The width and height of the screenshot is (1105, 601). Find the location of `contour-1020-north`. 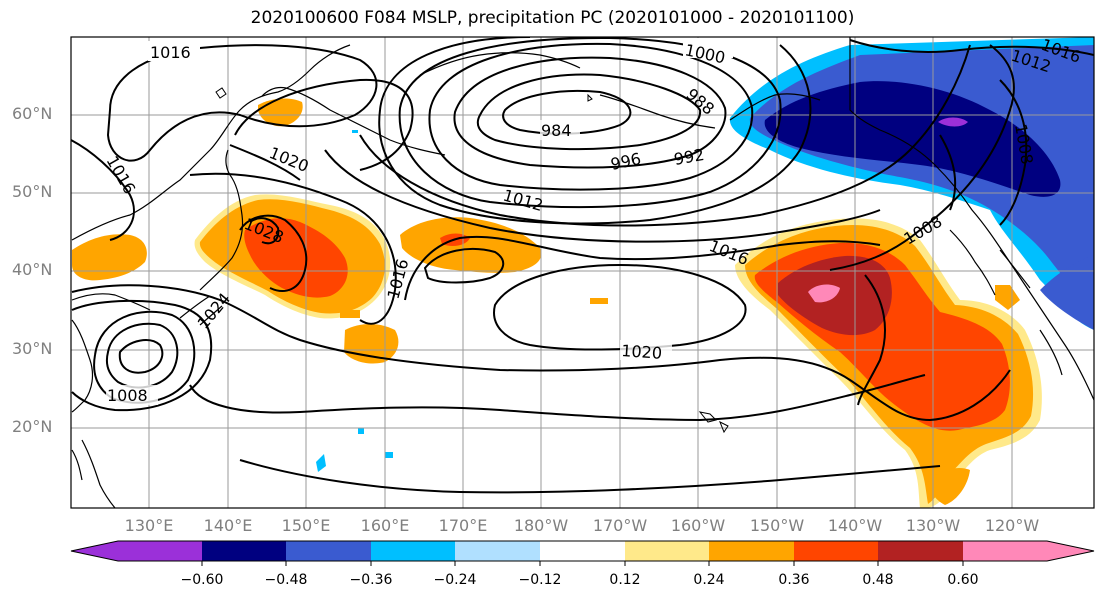

contour-1020-north is located at coordinates (324, 124).